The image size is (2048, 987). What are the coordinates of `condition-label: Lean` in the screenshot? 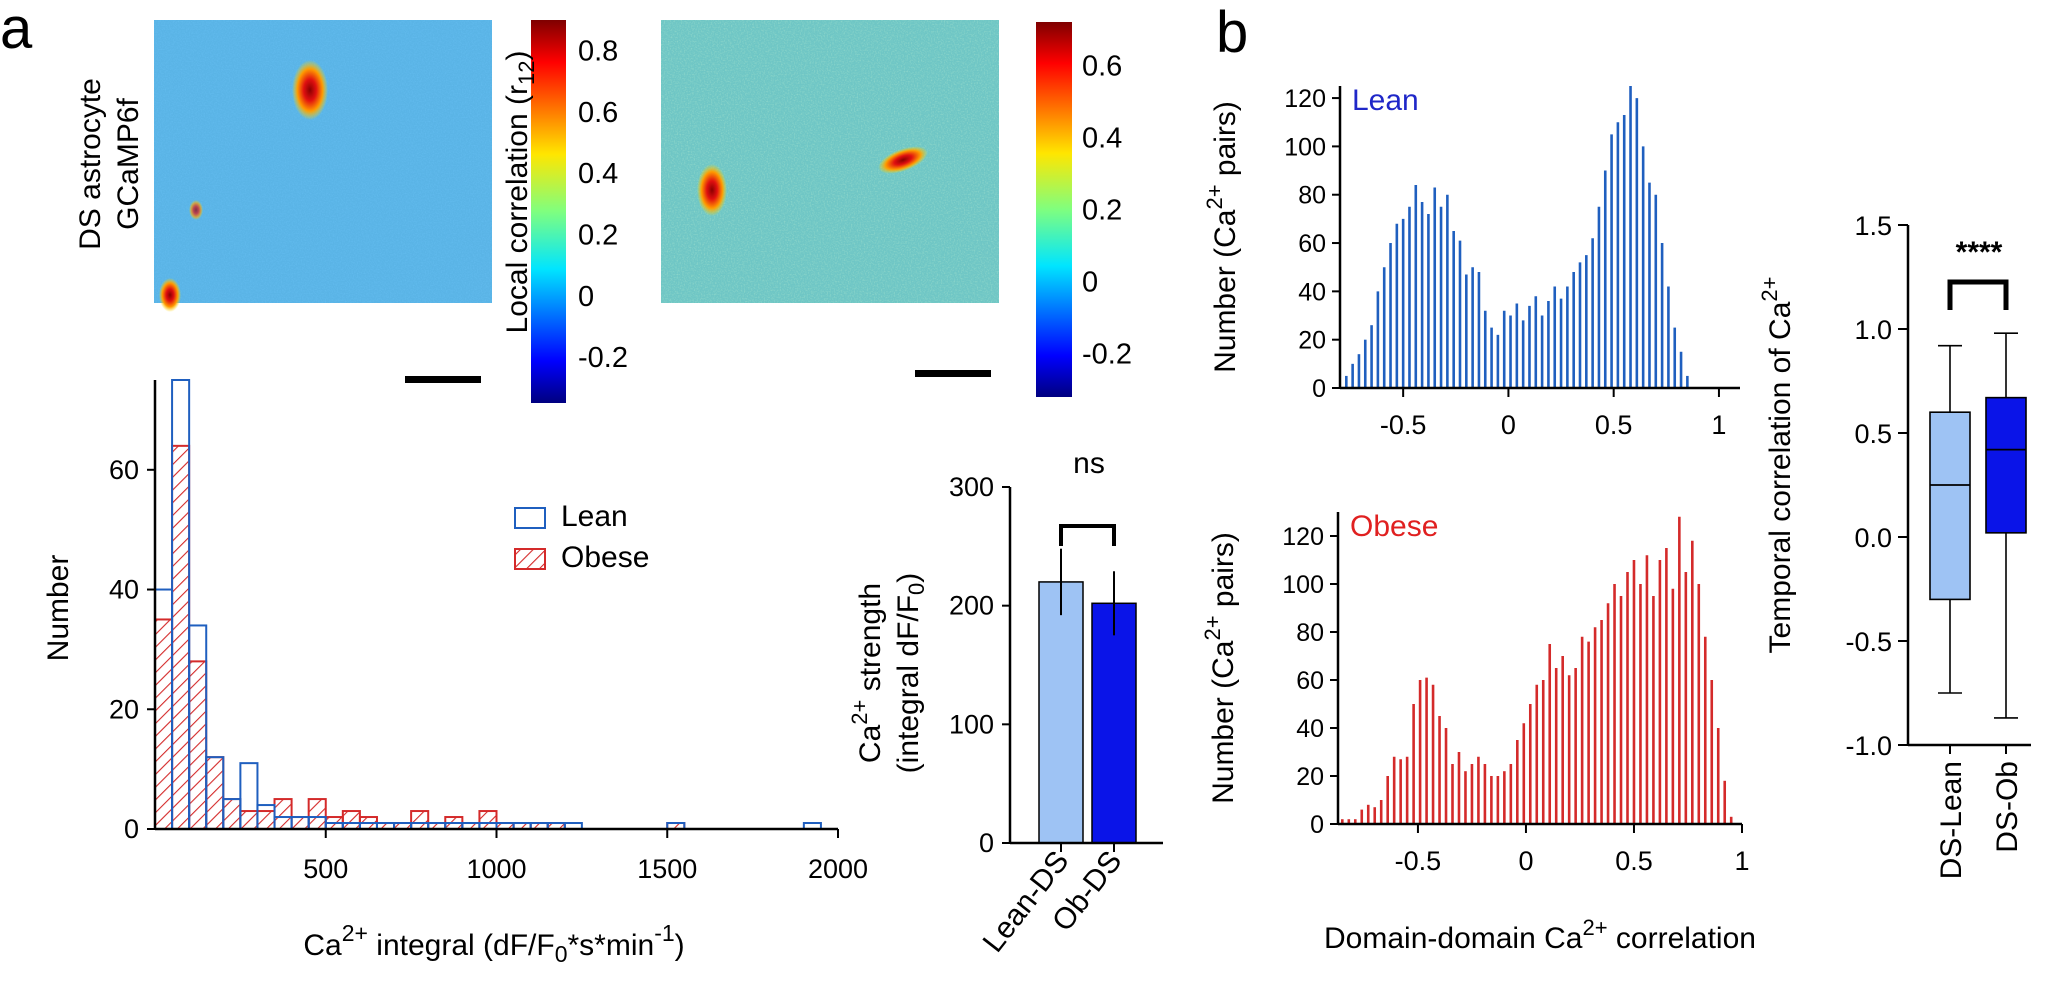 It's located at (1385, 100).